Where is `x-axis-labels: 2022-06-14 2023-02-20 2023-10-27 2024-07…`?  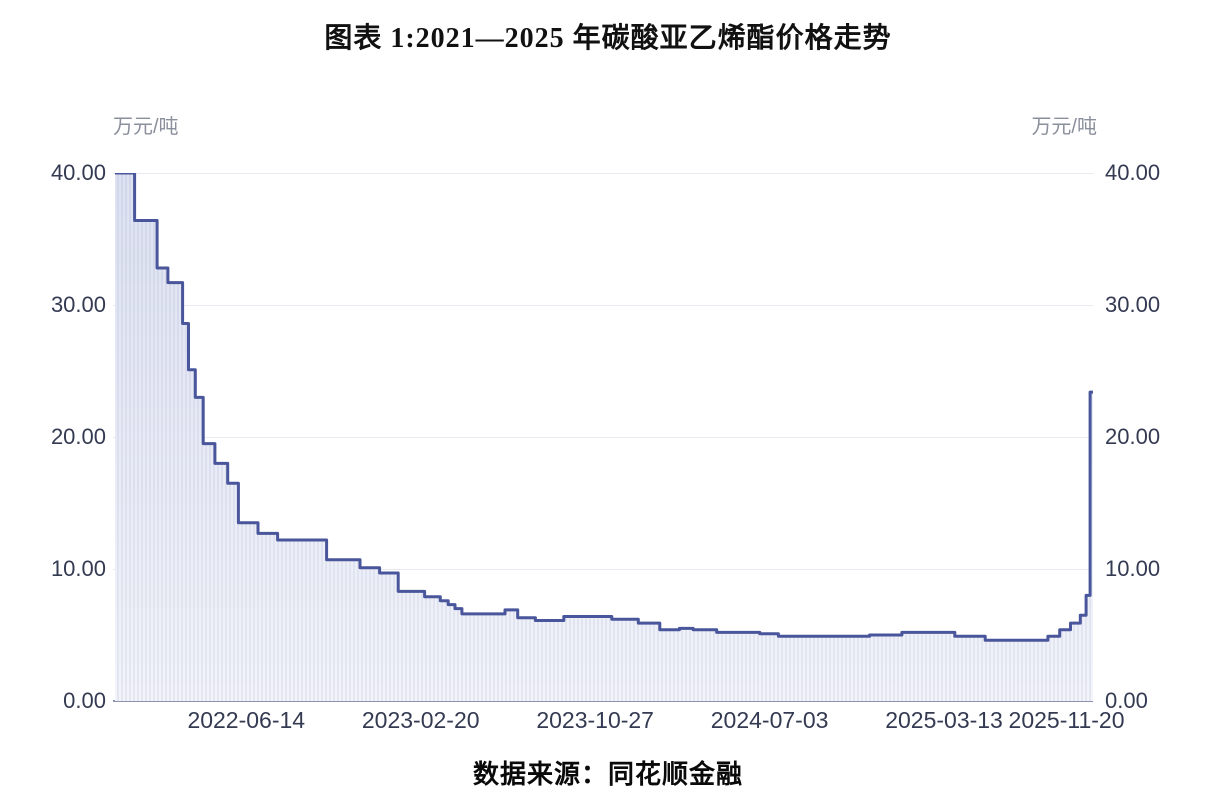
x-axis-labels: 2022-06-14 2023-02-20 2023-10-27 2024-07… is located at coordinates (618, 722).